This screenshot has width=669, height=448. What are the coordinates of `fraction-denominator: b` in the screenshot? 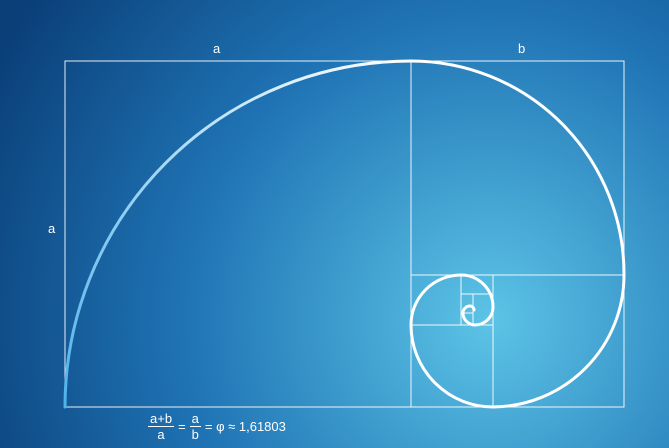 It's located at (195, 434).